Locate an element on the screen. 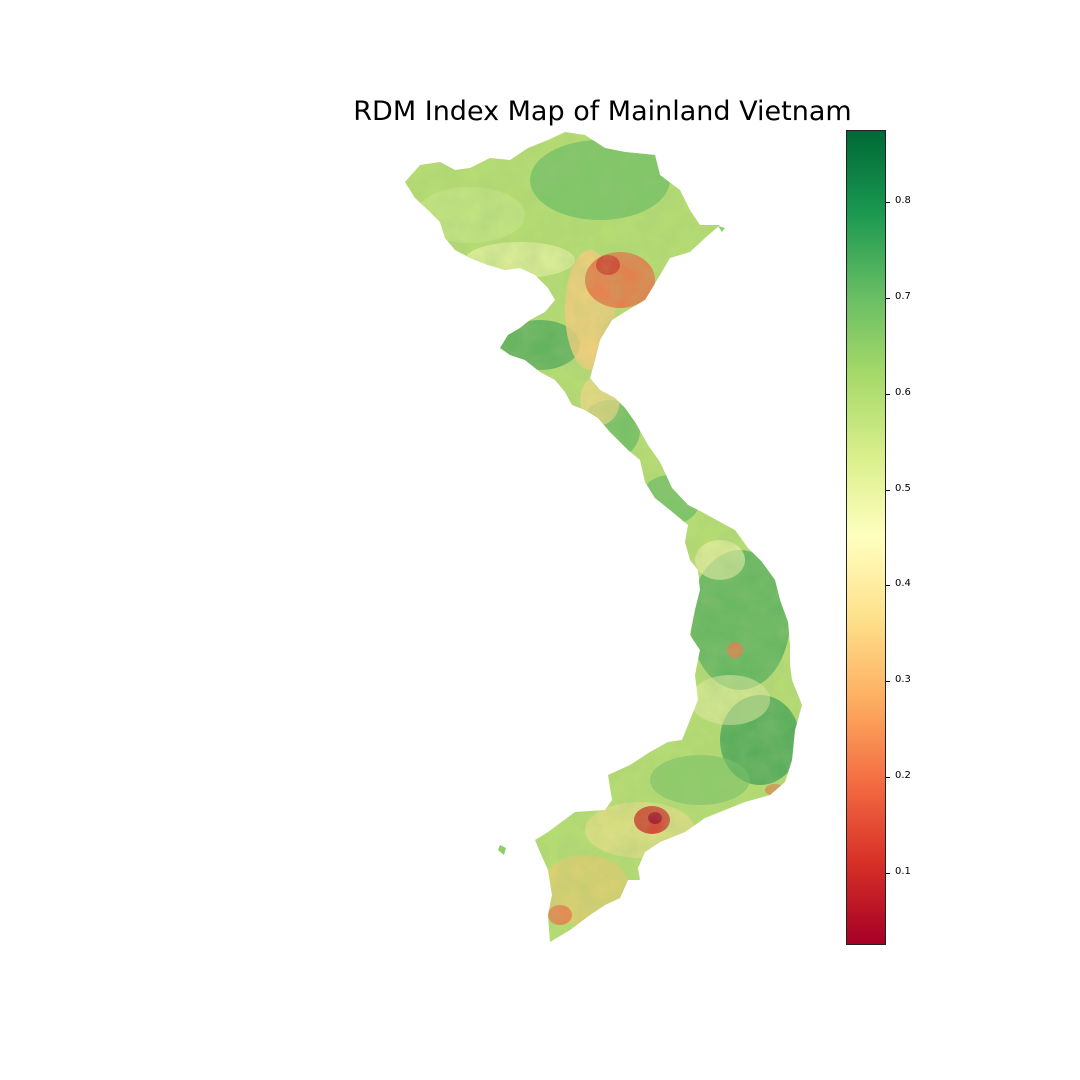 The height and width of the screenshot is (1080, 1080). tick-label: 0.8 is located at coordinates (903, 200).